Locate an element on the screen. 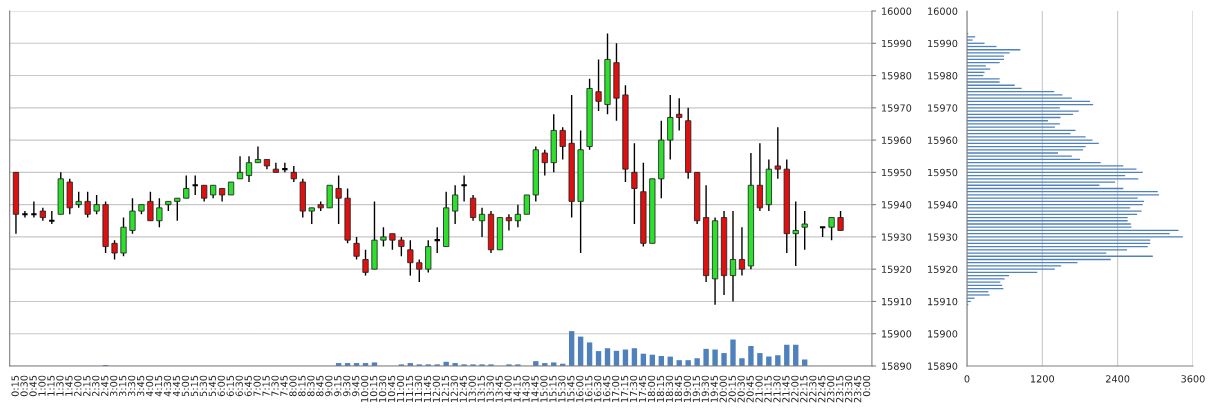 The height and width of the screenshot is (408, 1211). x-tick-label: 11:00 is located at coordinates (400, 388).